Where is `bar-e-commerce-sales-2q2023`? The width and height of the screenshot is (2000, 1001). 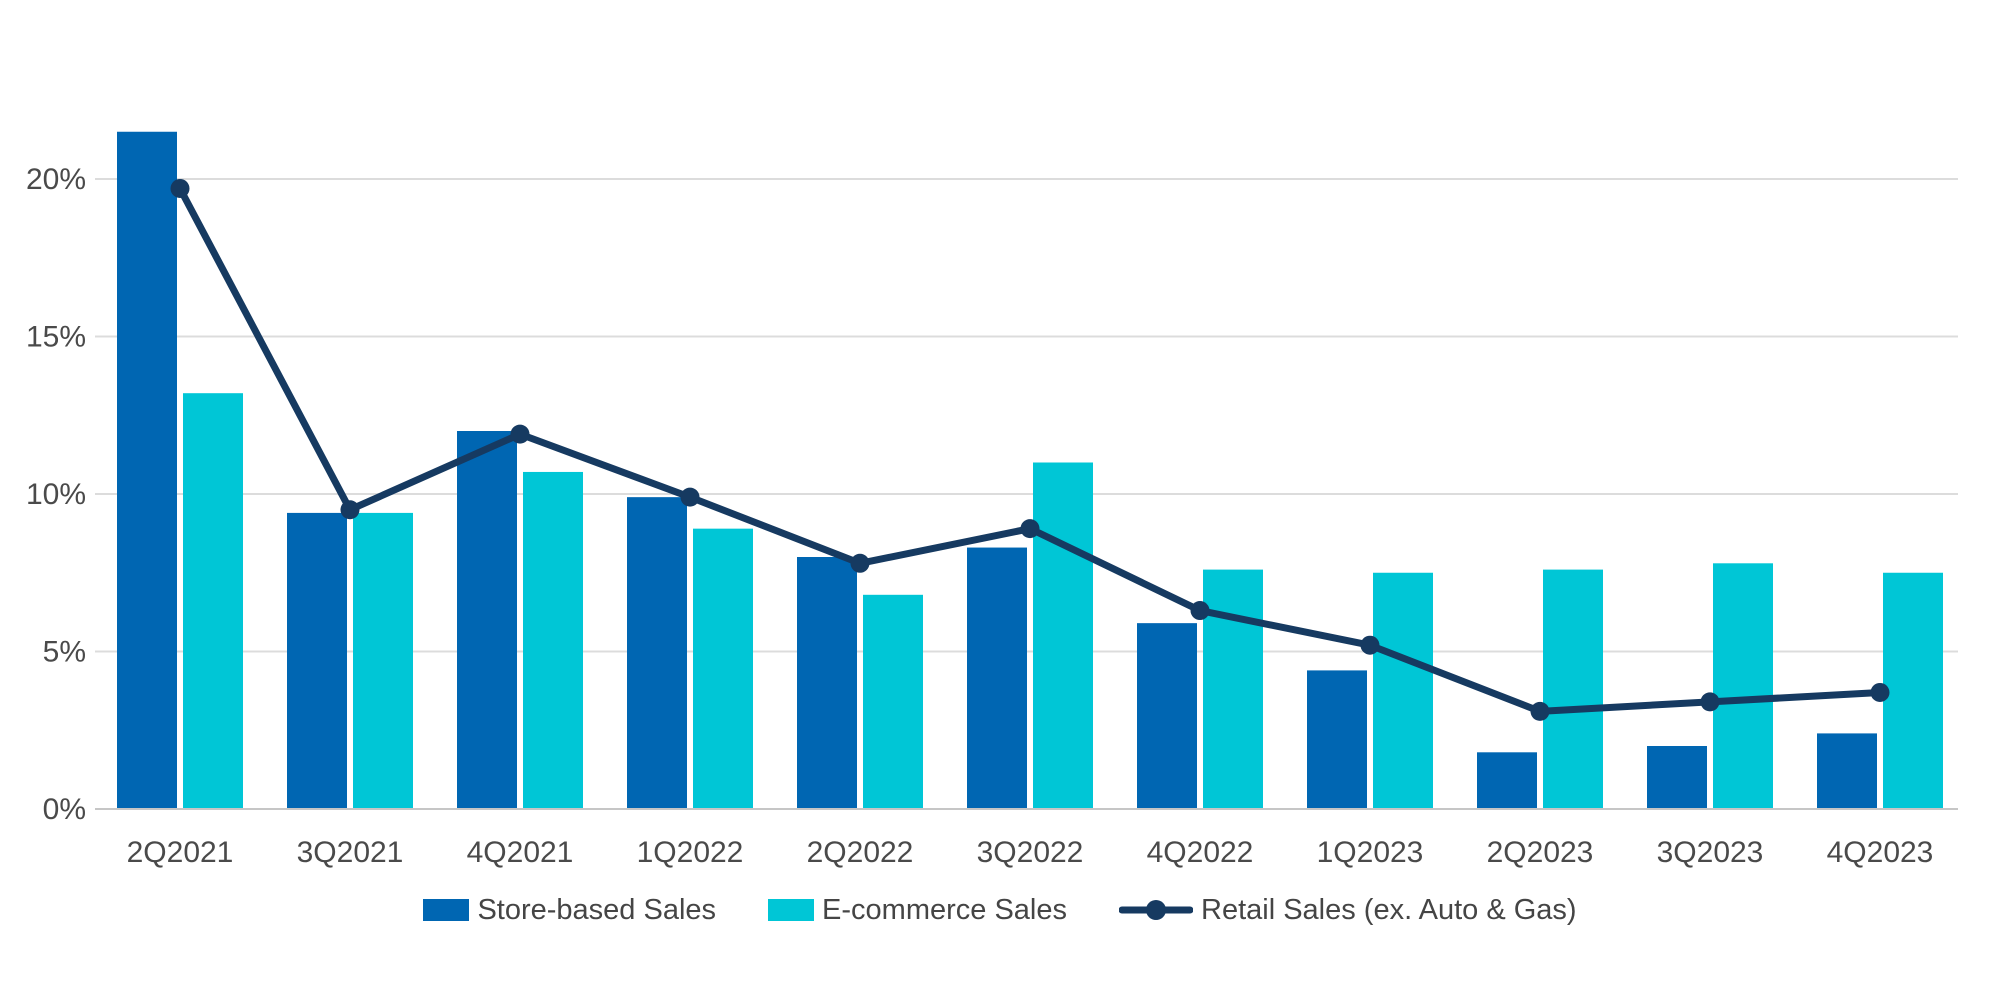 bar-e-commerce-sales-2q2023 is located at coordinates (1573, 688).